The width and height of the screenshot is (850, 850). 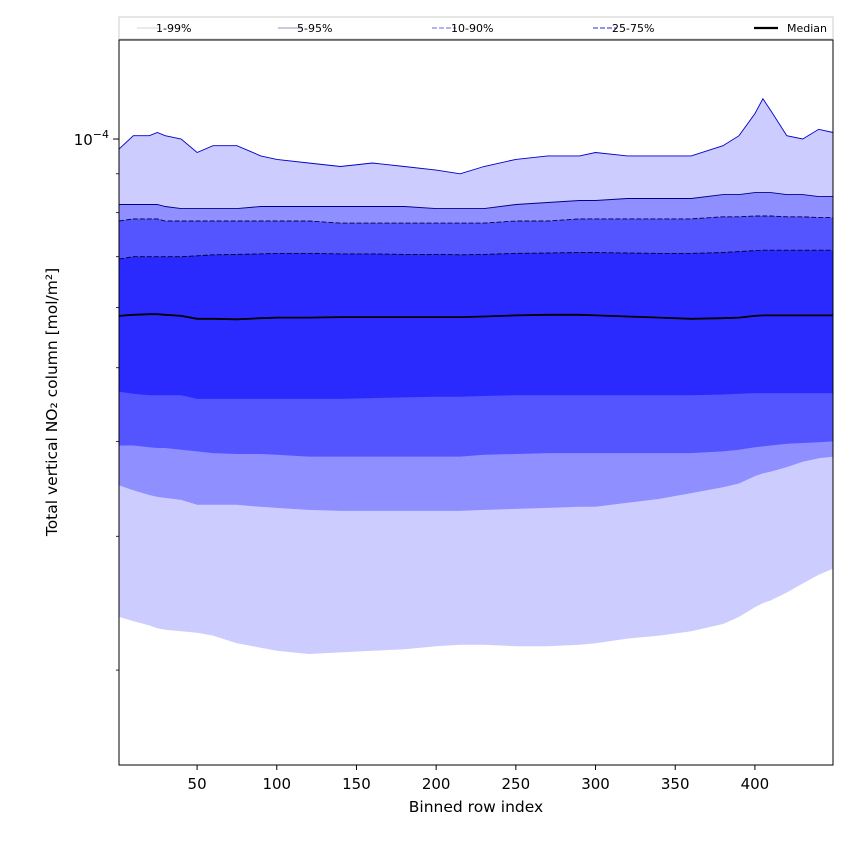 What do you see at coordinates (436, 784) in the screenshot?
I see `x-tick-label-200: 200` at bounding box center [436, 784].